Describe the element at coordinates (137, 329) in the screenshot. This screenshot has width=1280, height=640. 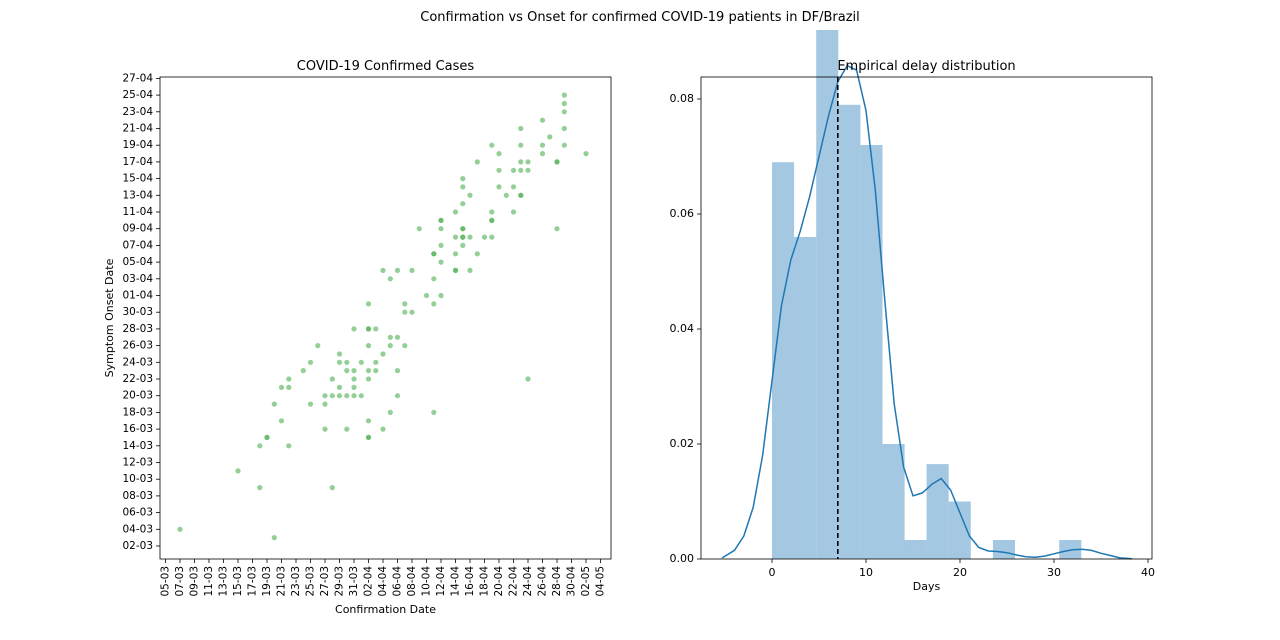
I see `y-tick-label: 28-03` at that location.